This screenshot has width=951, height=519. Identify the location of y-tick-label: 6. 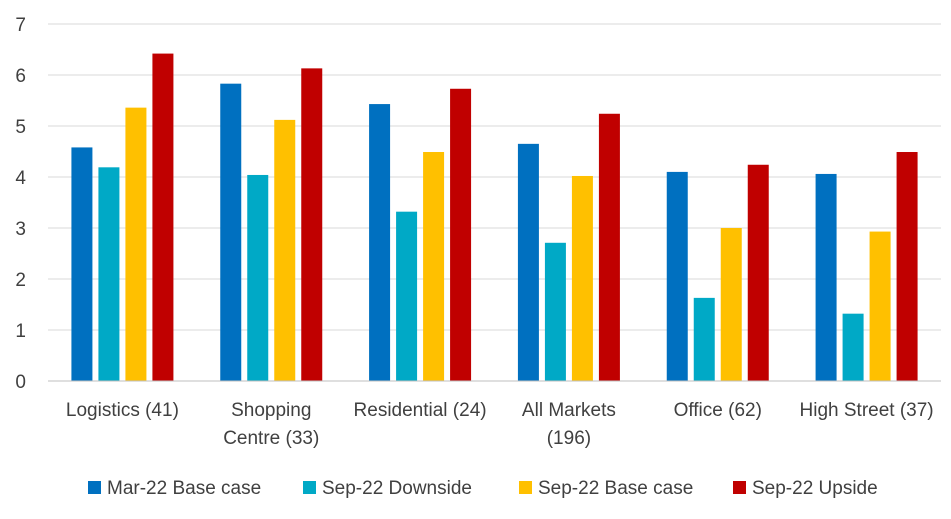
(20, 76).